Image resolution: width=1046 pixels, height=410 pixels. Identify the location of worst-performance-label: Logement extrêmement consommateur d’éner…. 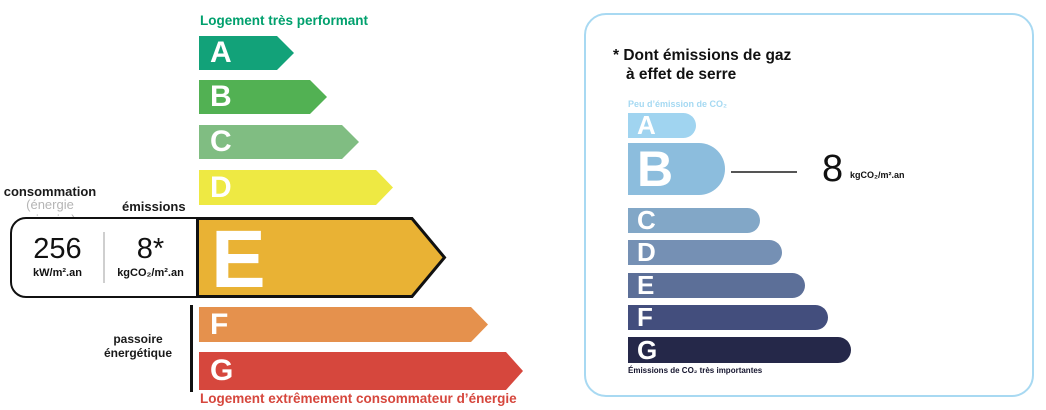
(358, 398).